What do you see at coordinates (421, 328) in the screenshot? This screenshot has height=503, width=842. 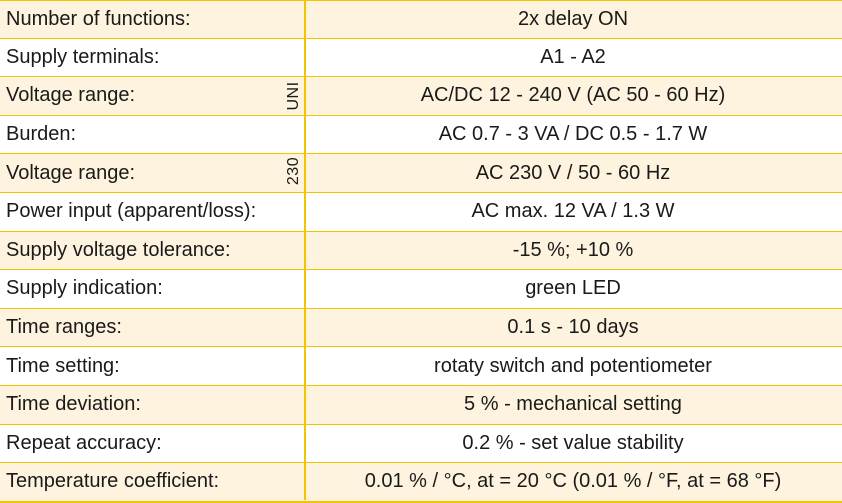 I see `row-time-ranges: Time ranges: 0.1 s - 10 days` at bounding box center [421, 328].